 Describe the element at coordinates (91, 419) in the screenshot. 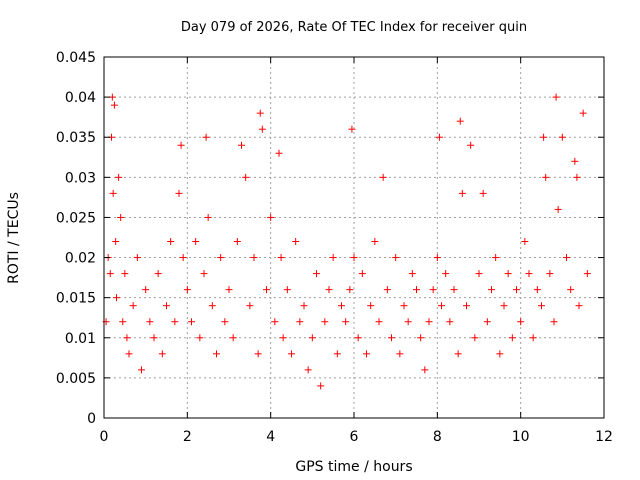

I see `y-tick-label: 0` at that location.